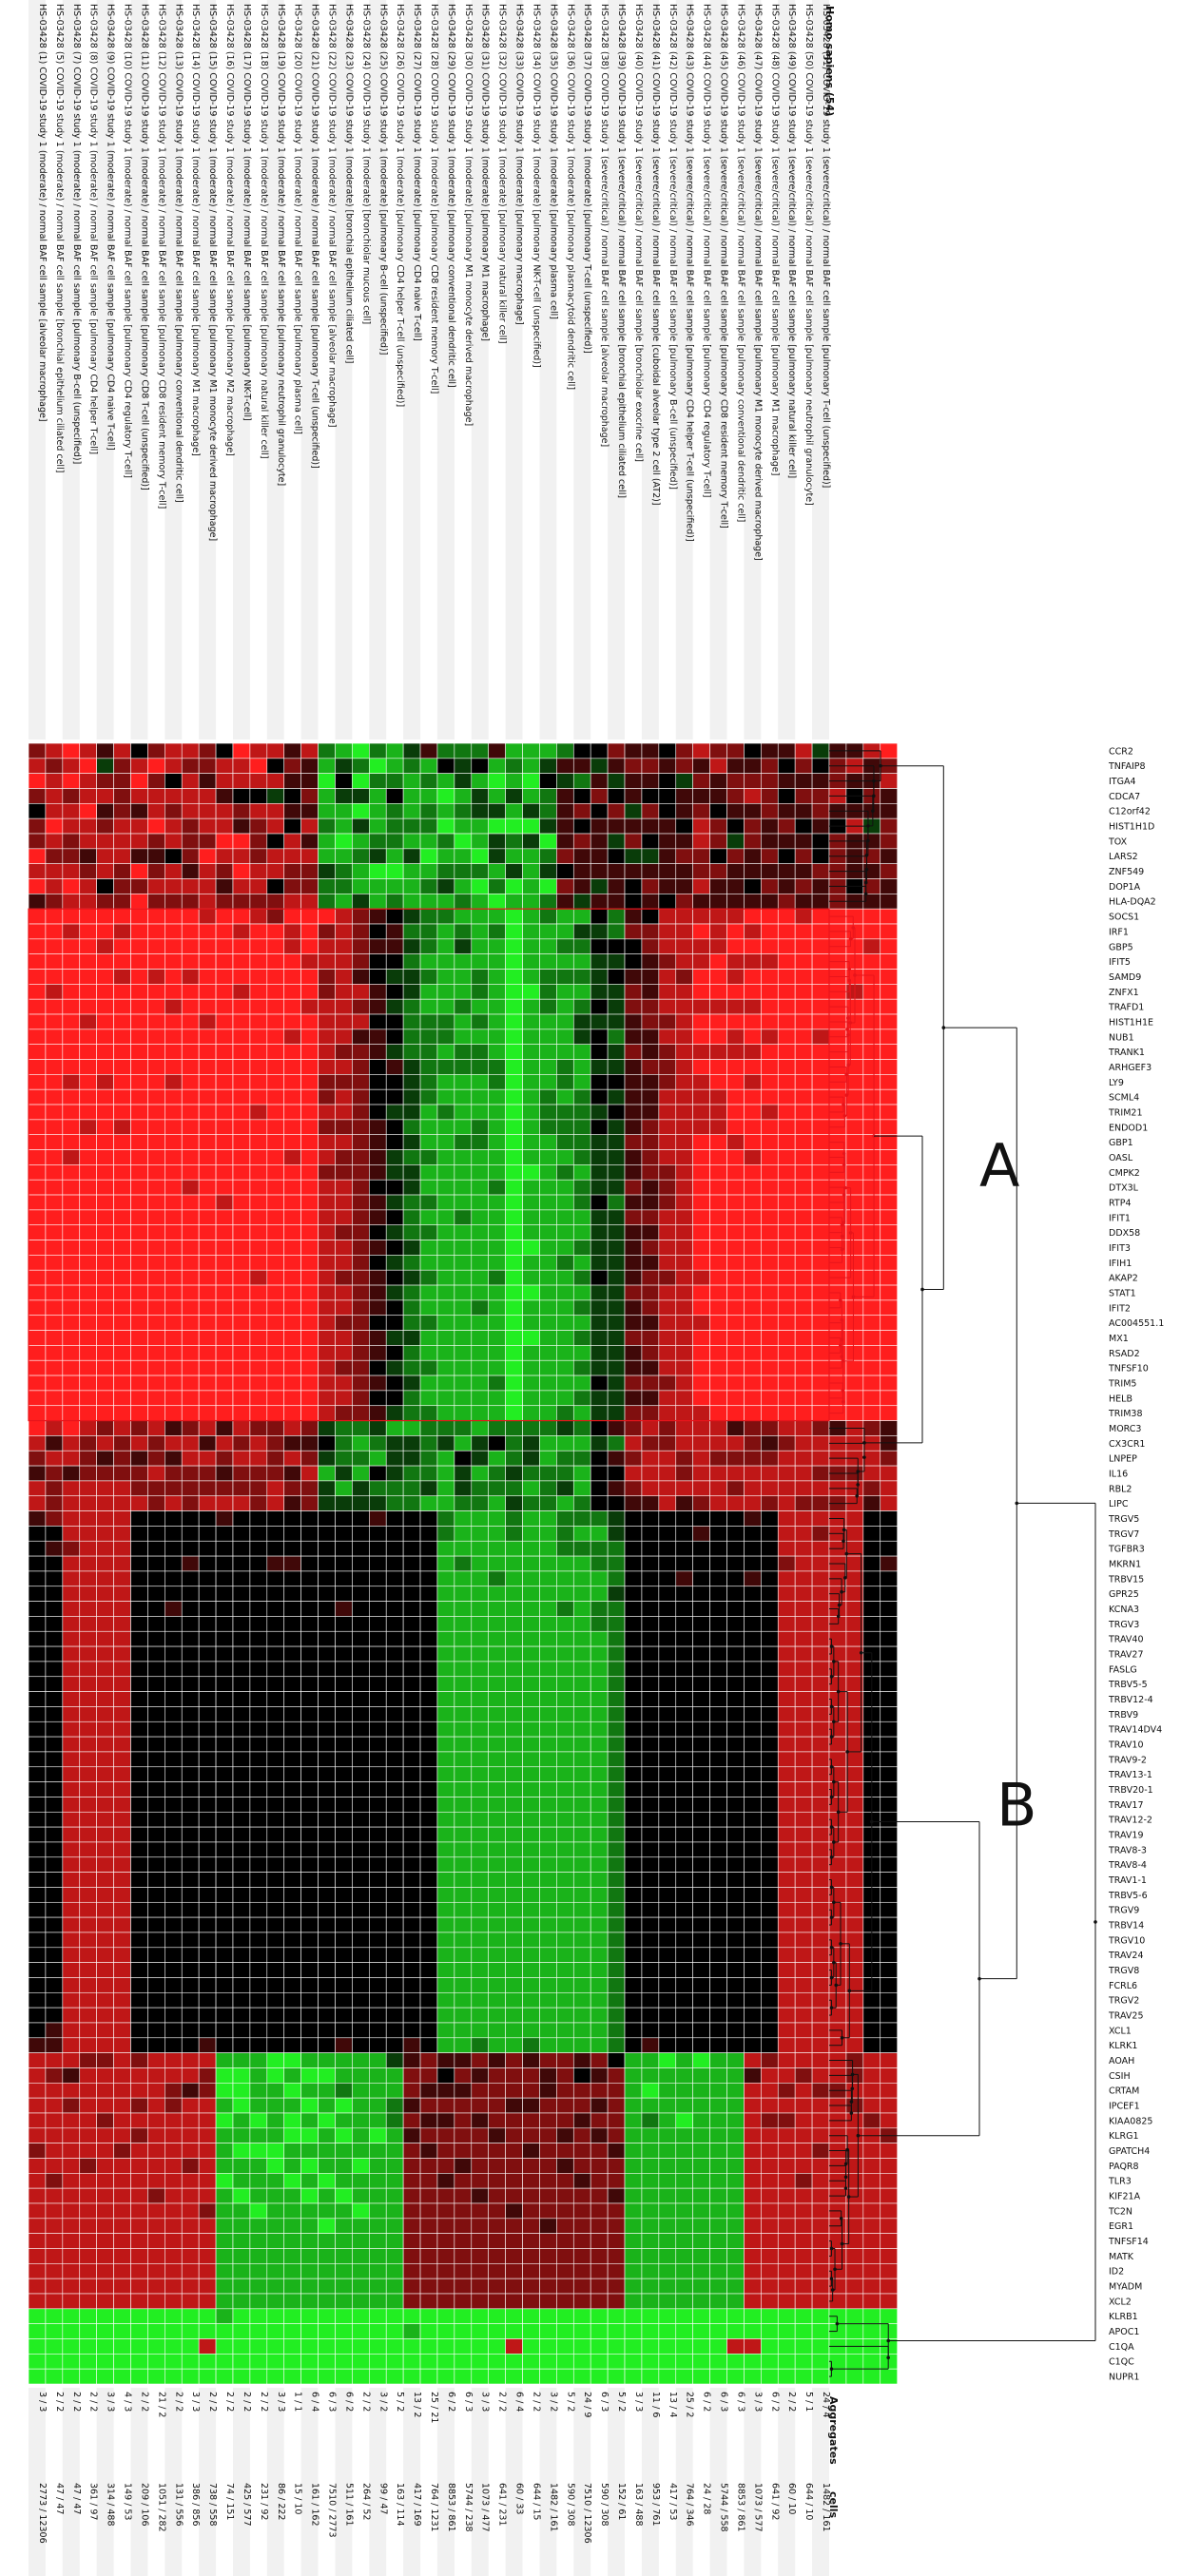 The image size is (1200, 2576). I want to click on column-stripe, so click(105, 2482).